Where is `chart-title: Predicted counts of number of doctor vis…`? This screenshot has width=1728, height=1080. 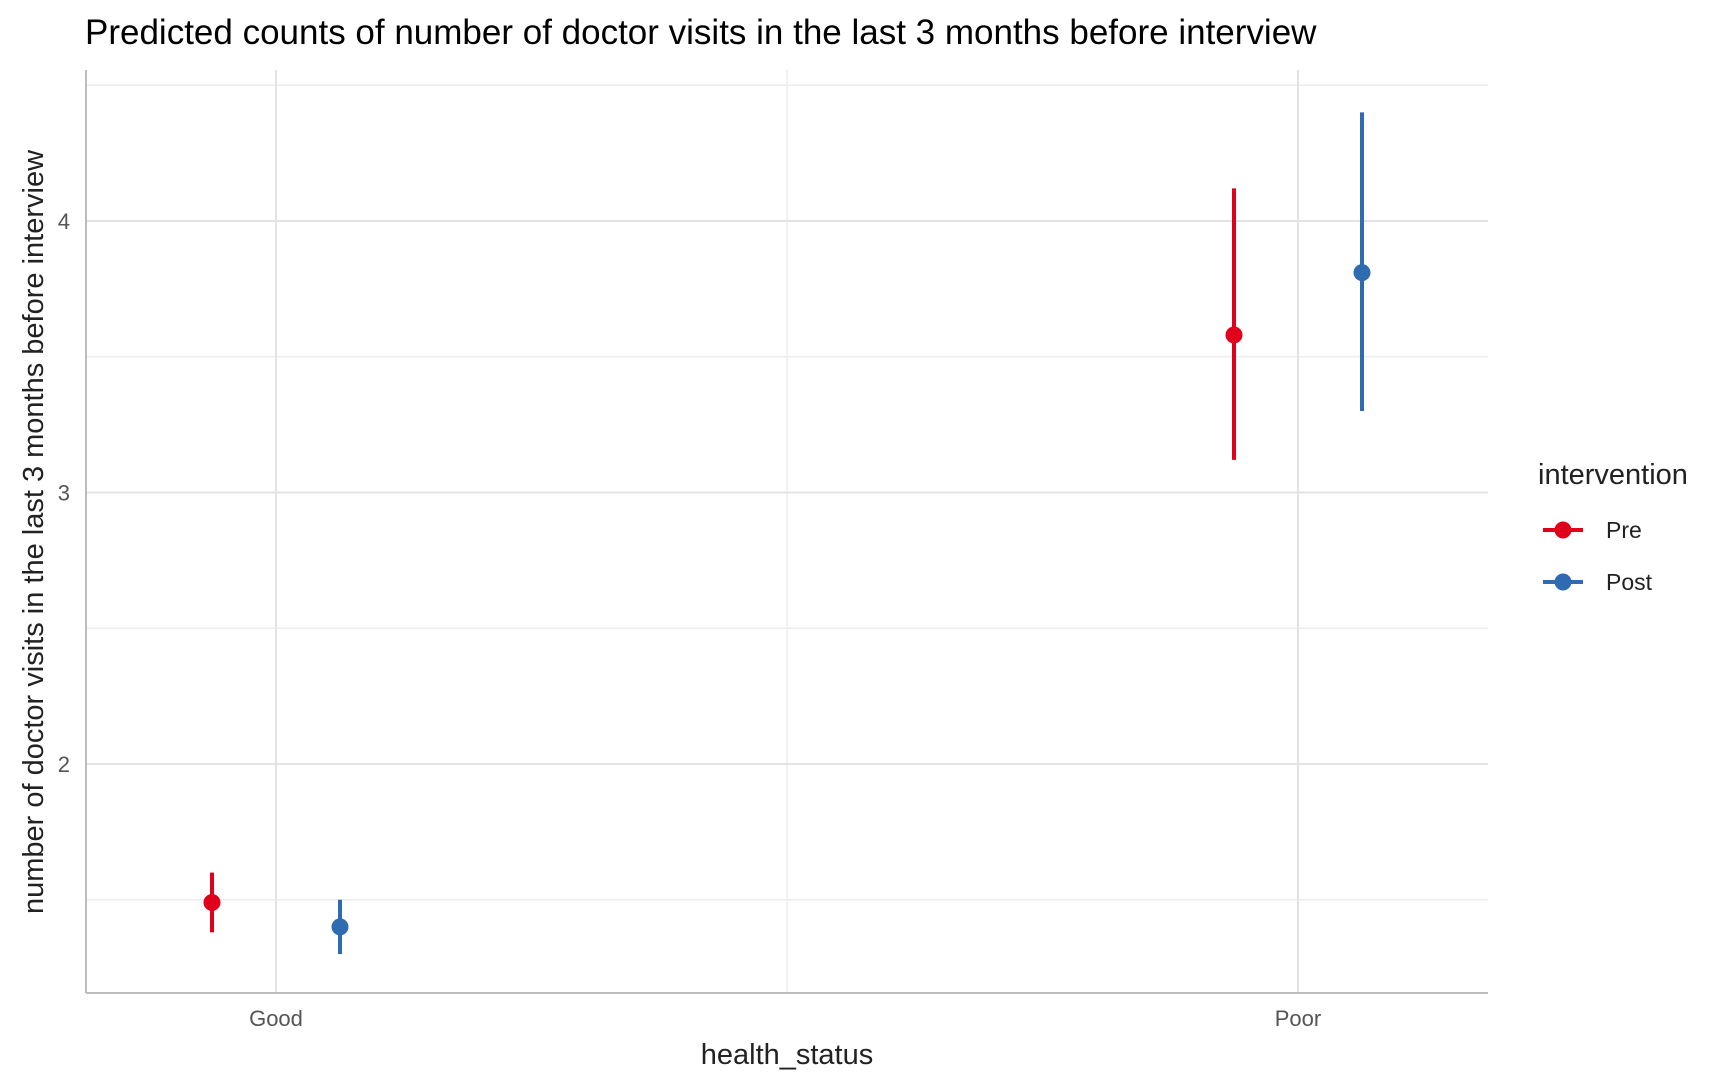
chart-title: Predicted counts of number of doctor vis… is located at coordinates (701, 32).